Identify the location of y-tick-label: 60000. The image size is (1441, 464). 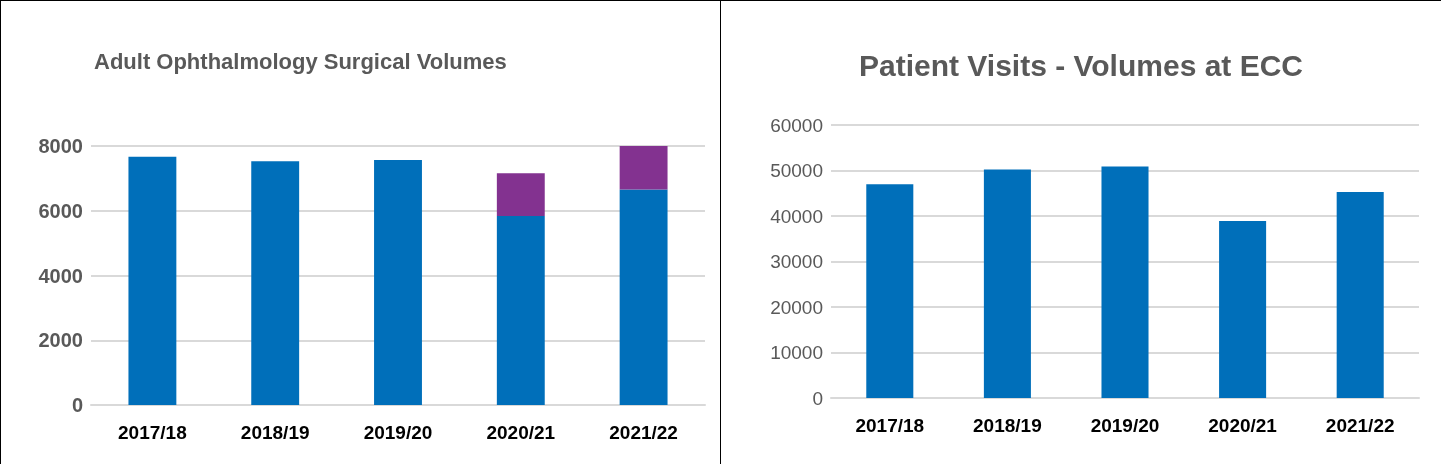
(796, 125).